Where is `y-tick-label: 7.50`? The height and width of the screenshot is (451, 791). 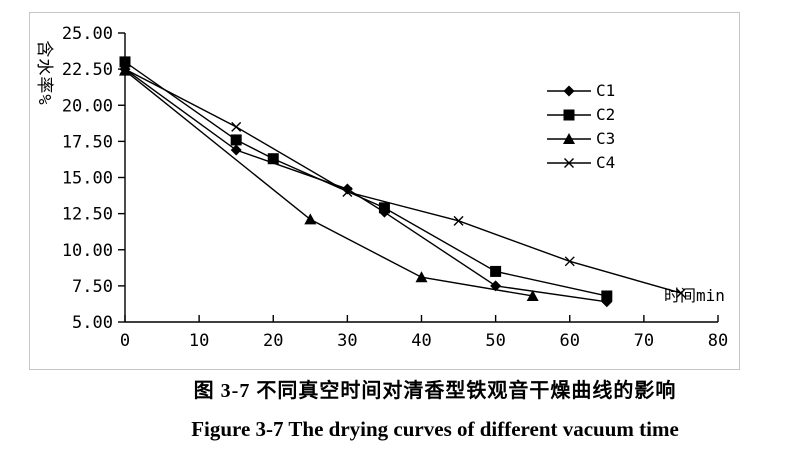
y-tick-label: 7.50 is located at coordinates (92, 287).